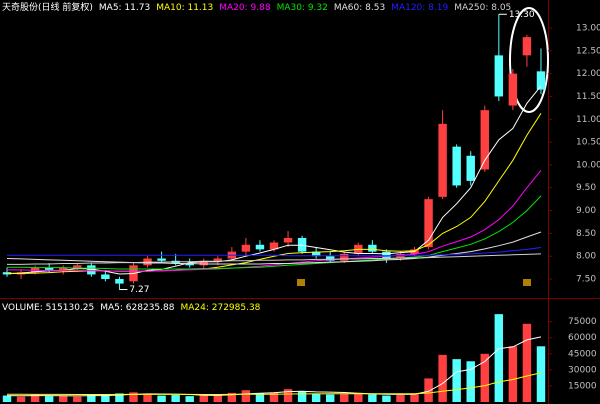  I want to click on legend-entry: MA5: 628235.88, so click(137, 308).